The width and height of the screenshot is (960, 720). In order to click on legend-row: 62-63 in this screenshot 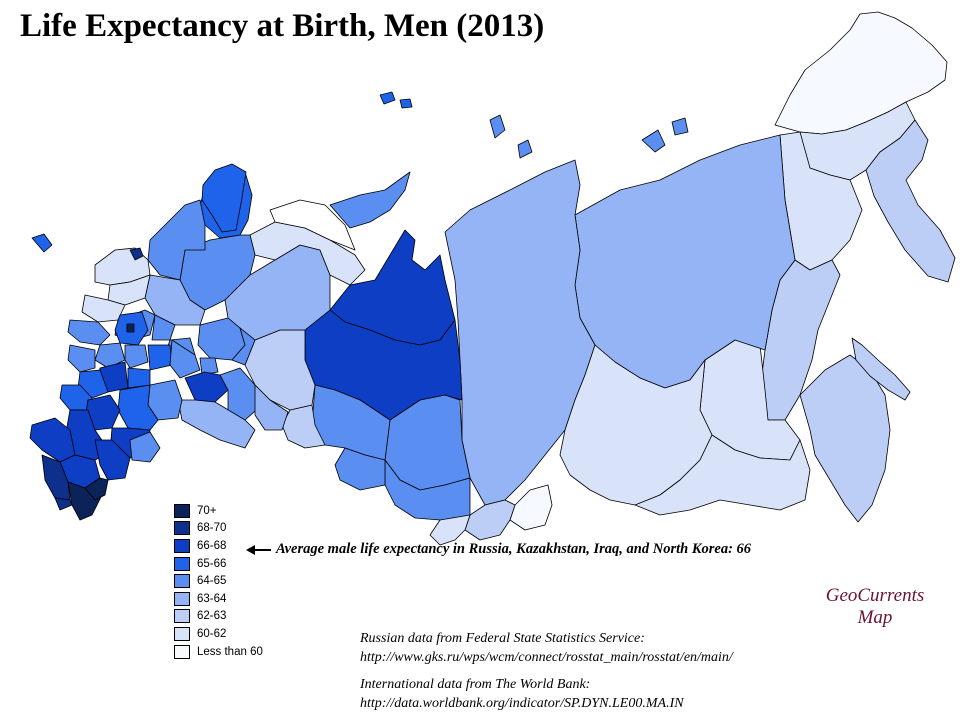, I will do `click(218, 617)`.